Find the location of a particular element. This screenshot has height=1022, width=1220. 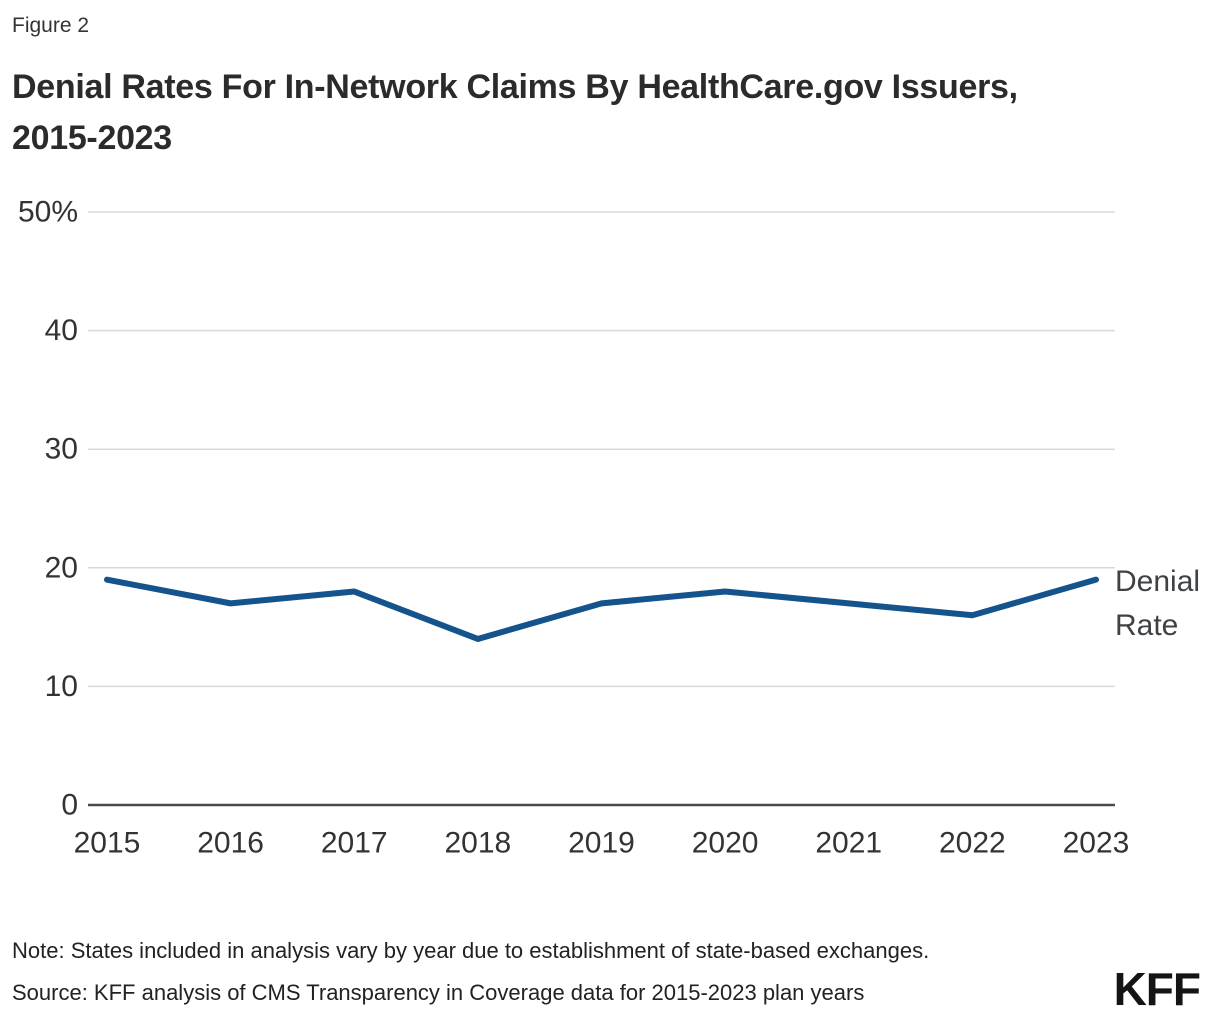

x-tick-label: 2017 is located at coordinates (354, 843).